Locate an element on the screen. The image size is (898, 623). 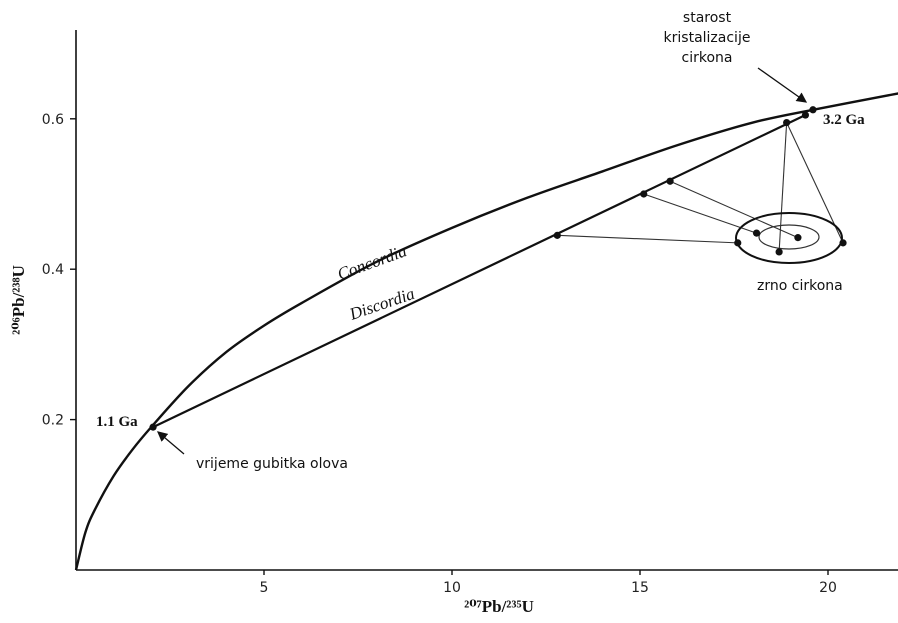
age-label-high: 3.2 Ga is located at coordinates (844, 120).